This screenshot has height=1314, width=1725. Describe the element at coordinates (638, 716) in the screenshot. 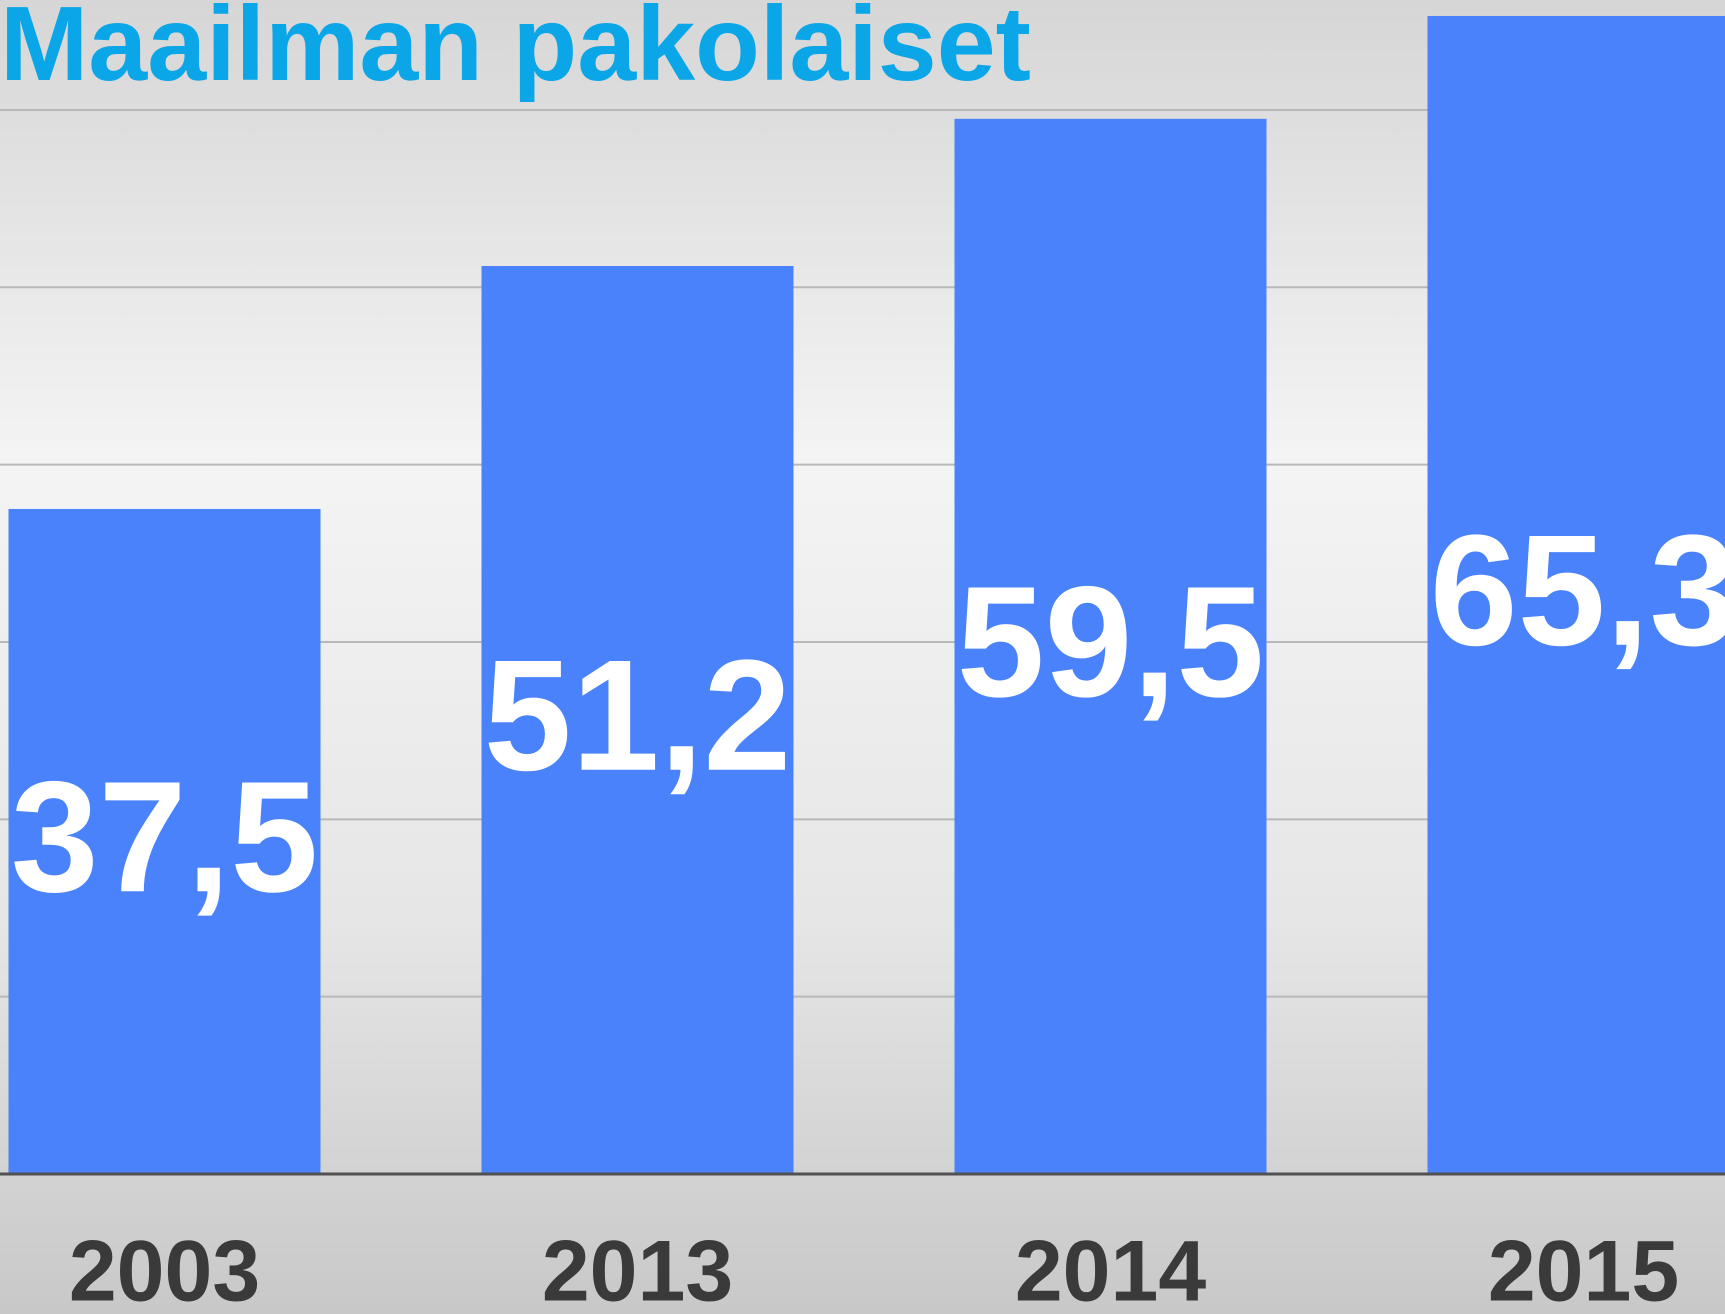

I see `value-label: 51,2` at that location.